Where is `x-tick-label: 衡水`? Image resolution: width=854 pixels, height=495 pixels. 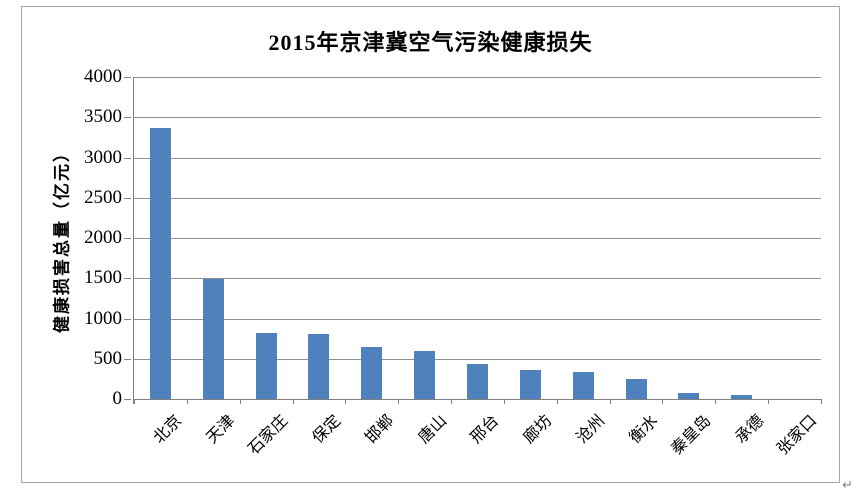 x-tick-label: 衡水 is located at coordinates (644, 429).